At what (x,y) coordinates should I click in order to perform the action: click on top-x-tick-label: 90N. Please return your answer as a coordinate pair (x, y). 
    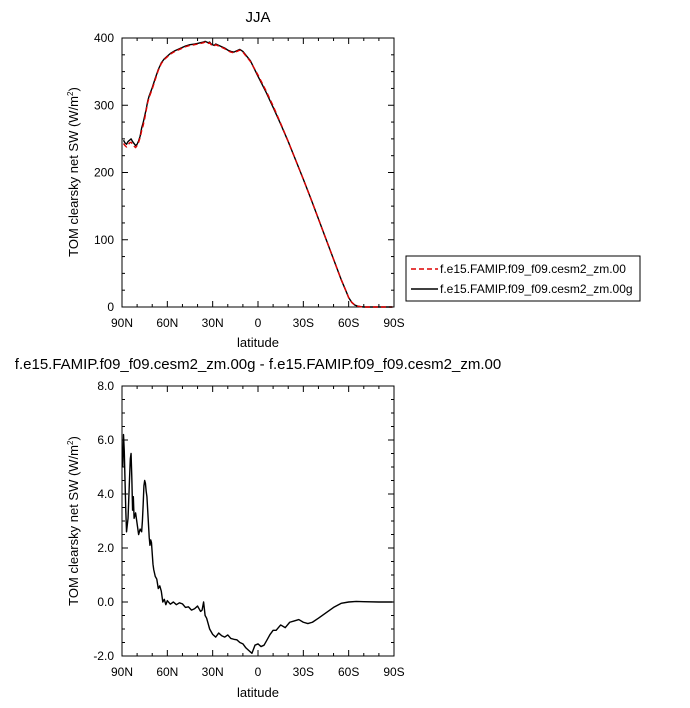
    Looking at the image, I should click on (122, 323).